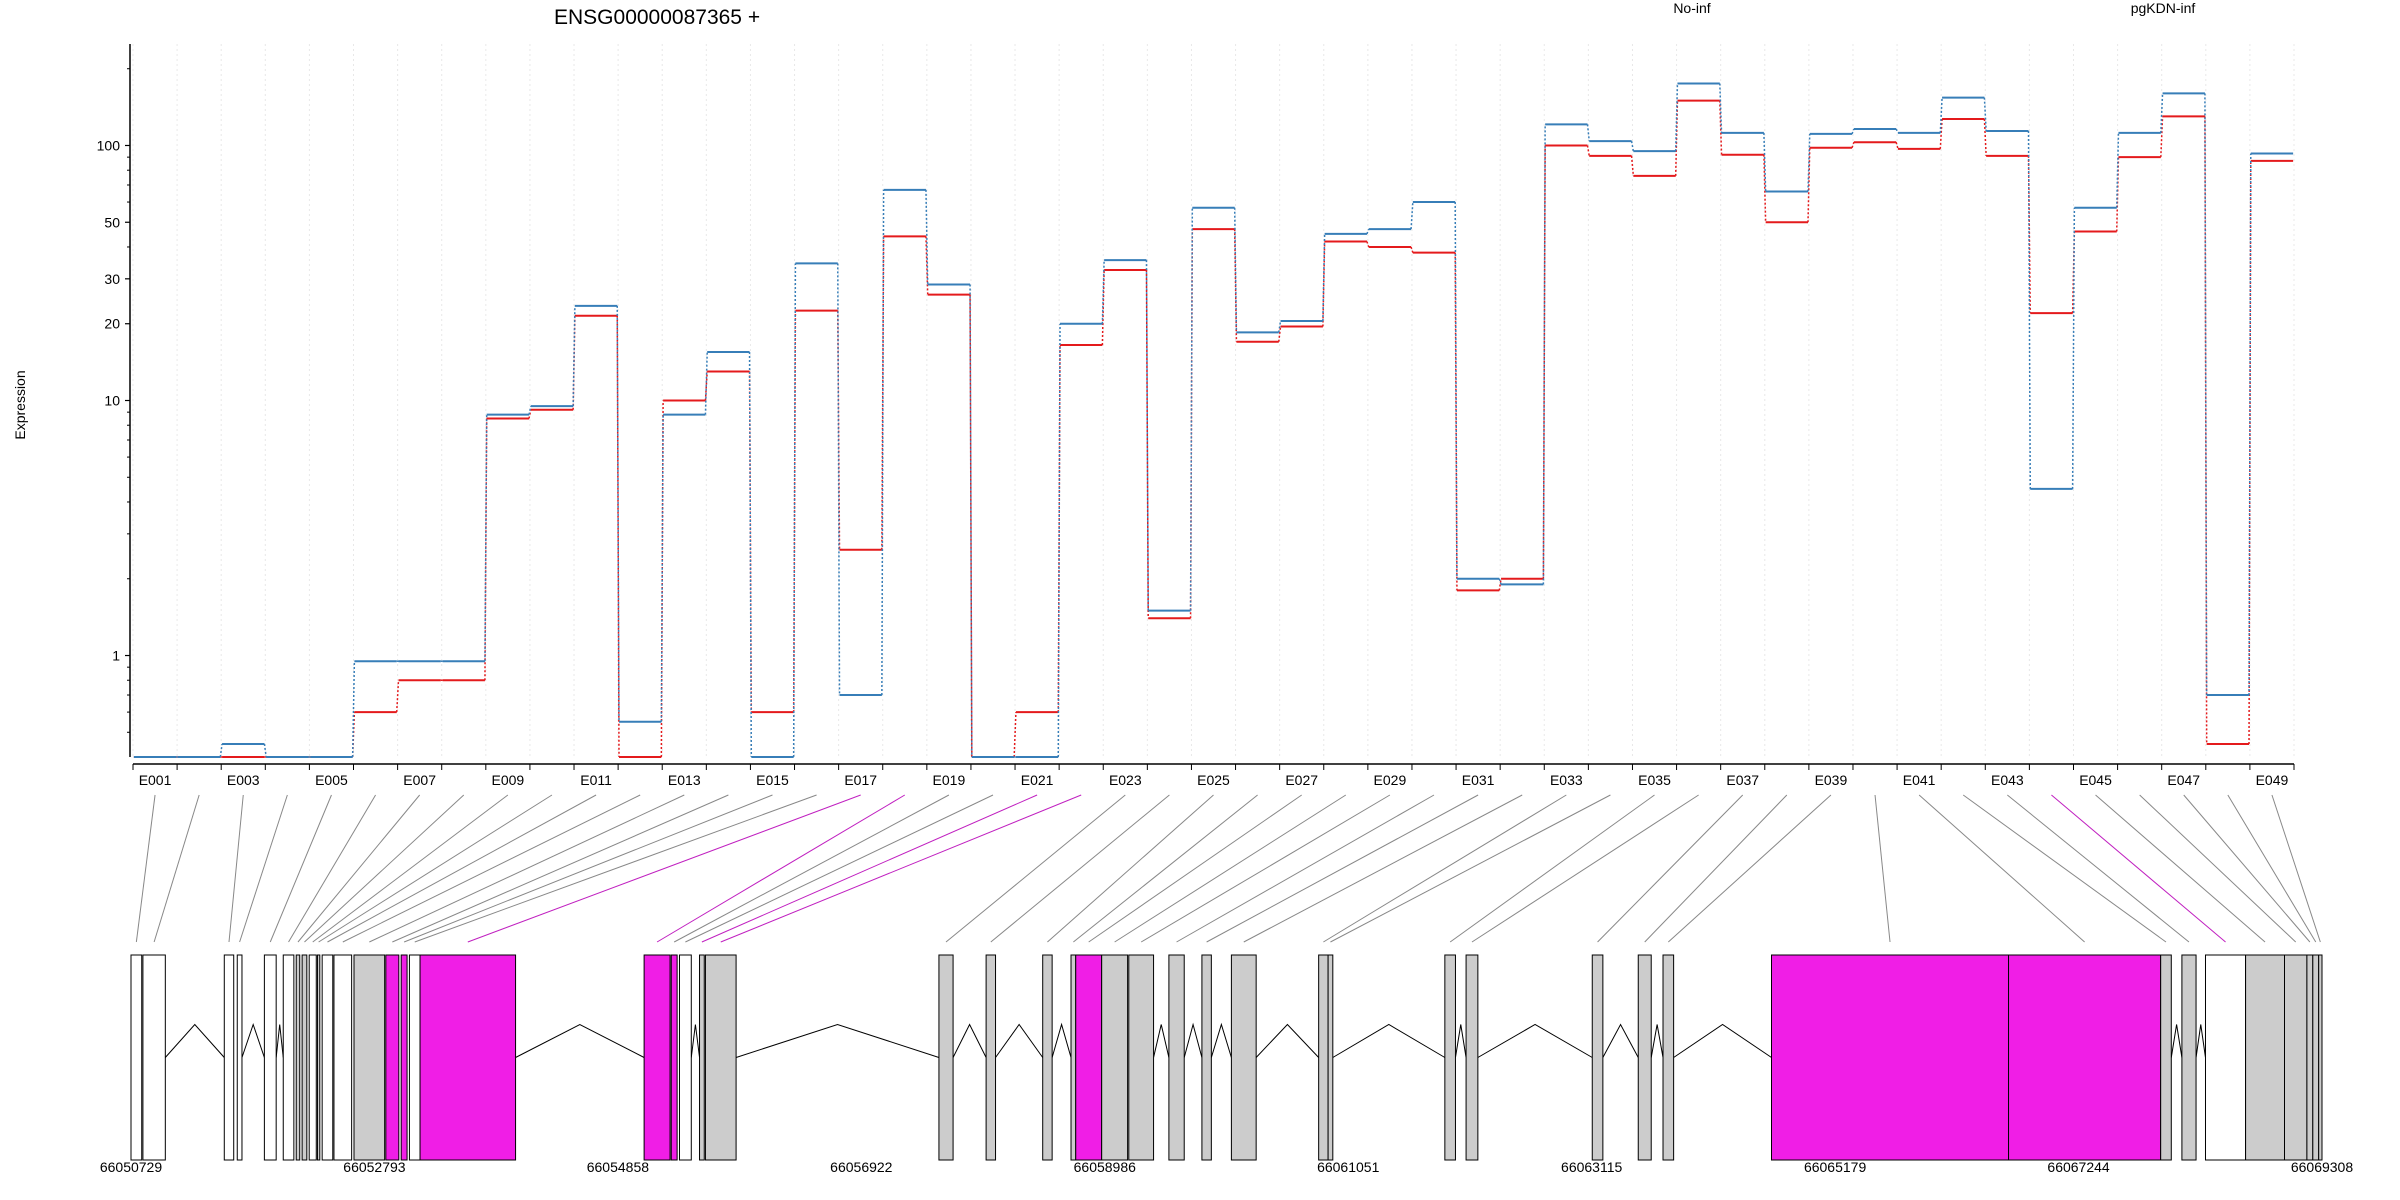 This screenshot has height=1200, width=2400. Describe the element at coordinates (1691, 8) in the screenshot. I see `legend-entry-no-inf: No-inf` at that location.